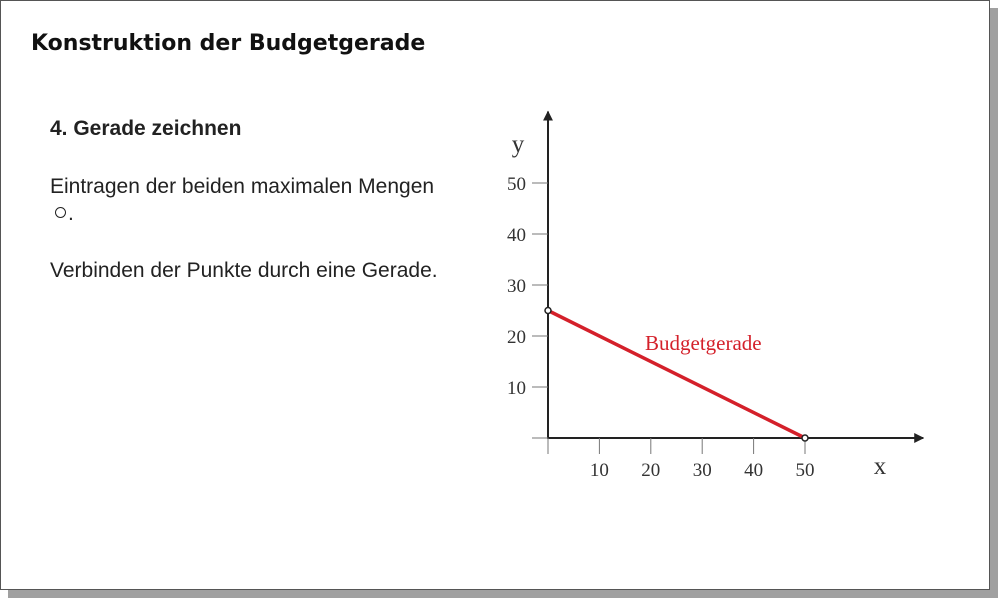 This screenshot has height=600, width=1000. I want to click on paragraph-connect-points: Verbinden der Punkte durch eine Gerade., so click(244, 270).